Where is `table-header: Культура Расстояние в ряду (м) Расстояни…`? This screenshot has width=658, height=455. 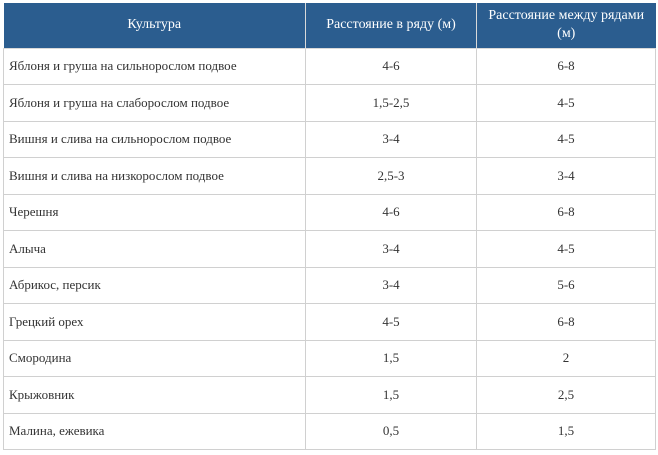
table-header: Культура Расстояние в ряду (м) Расстояни… is located at coordinates (329, 26).